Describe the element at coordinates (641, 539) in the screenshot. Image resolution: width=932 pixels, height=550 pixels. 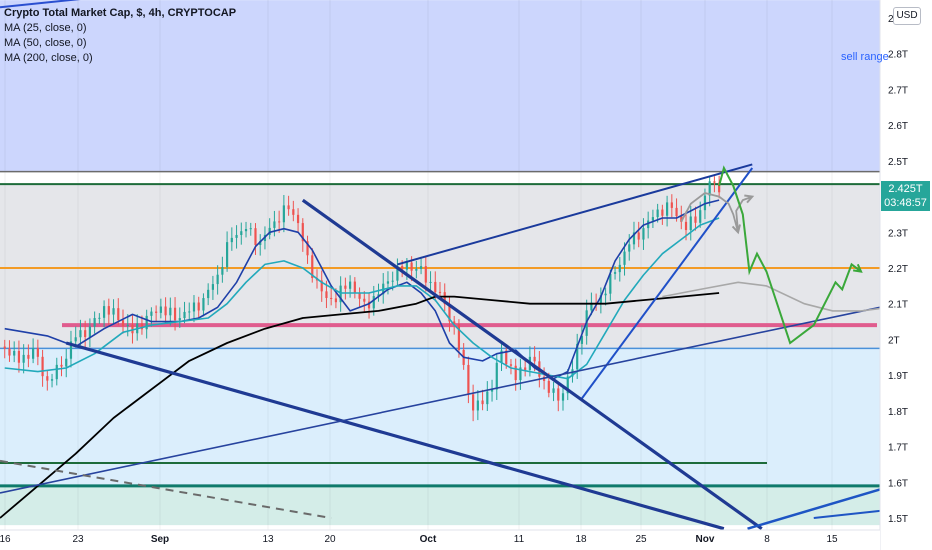
I see `time-tick-label: 25` at that location.